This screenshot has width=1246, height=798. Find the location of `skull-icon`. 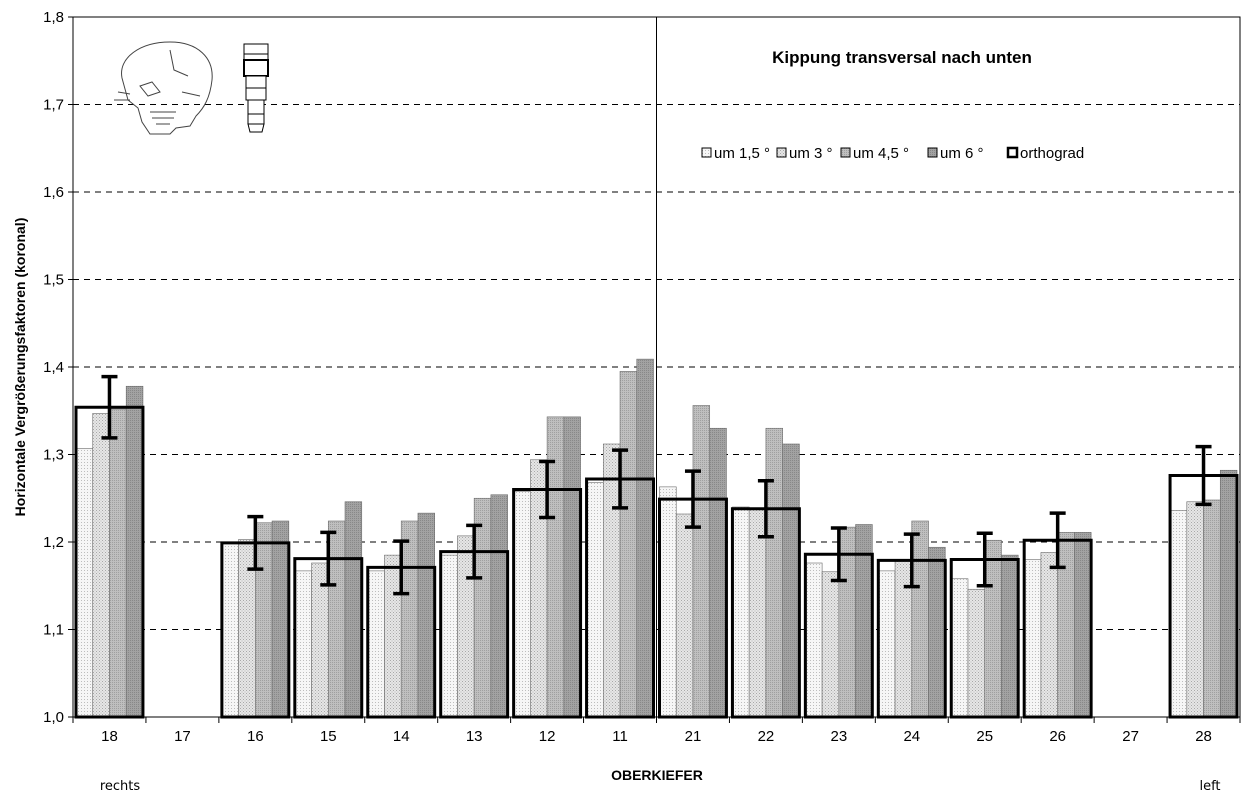

skull-icon is located at coordinates (163, 88).